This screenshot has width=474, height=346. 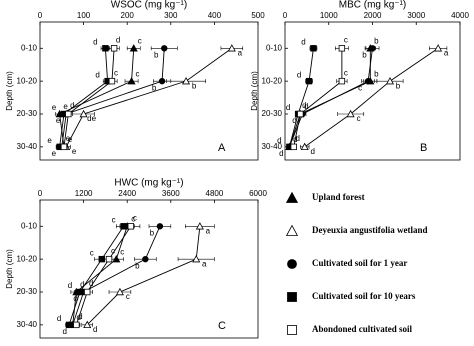 What do you see at coordinates (373, 5) in the screenshot?
I see `chart-title: MBC (mg kg⁻¹)` at bounding box center [373, 5].